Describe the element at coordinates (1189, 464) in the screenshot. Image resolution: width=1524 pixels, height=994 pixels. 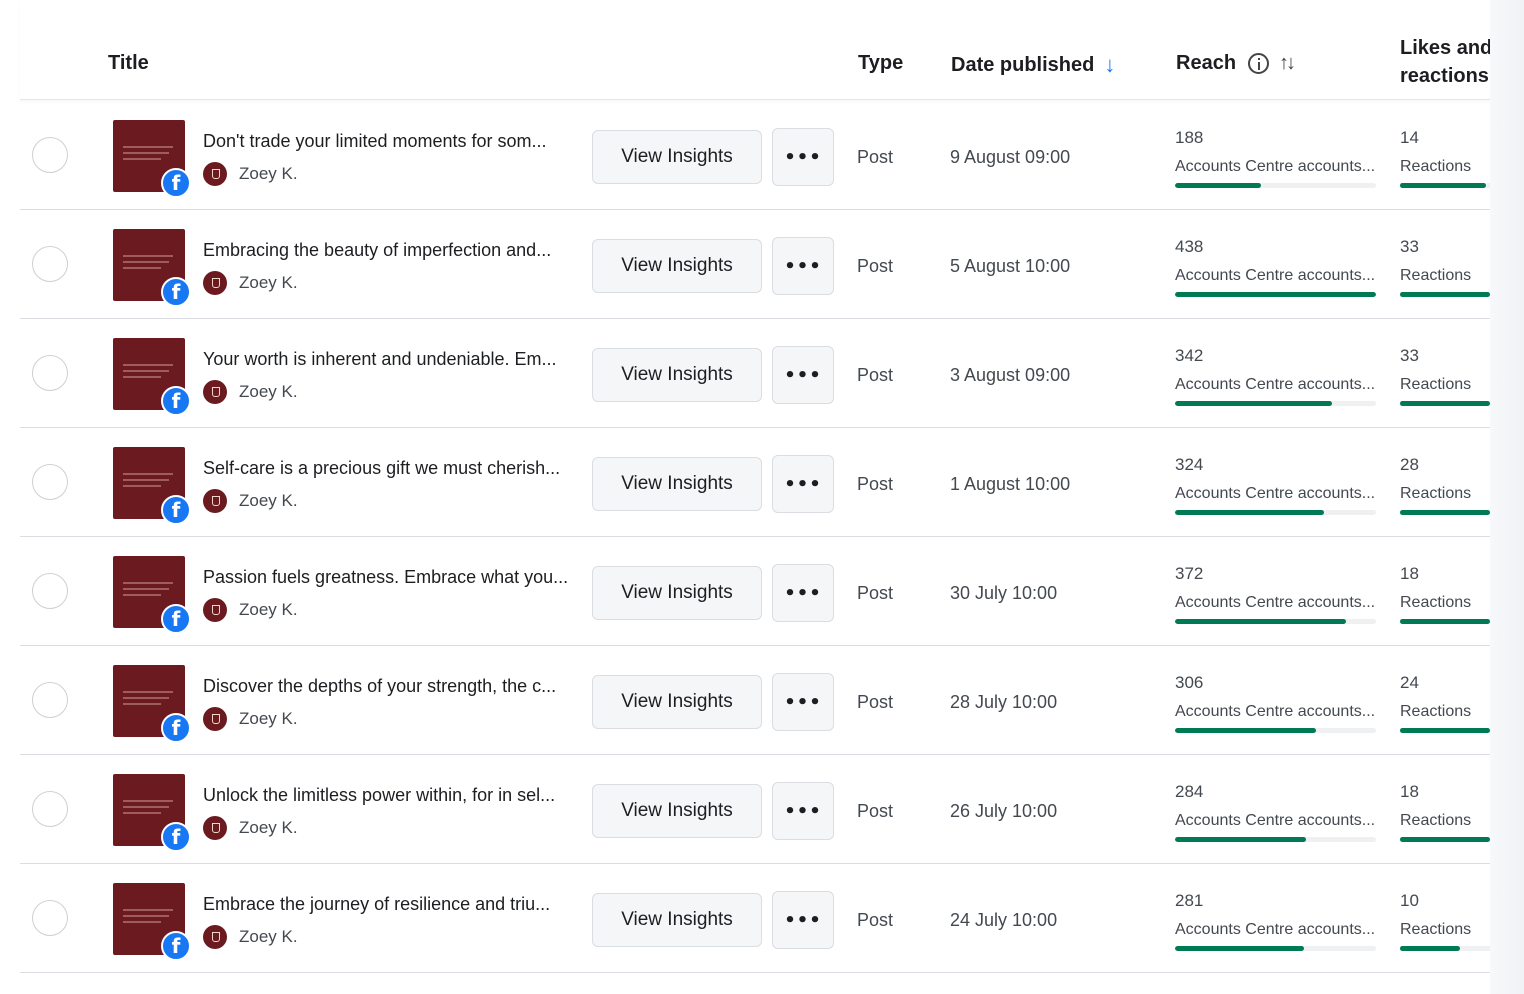
I see `reach-value: 324` at that location.